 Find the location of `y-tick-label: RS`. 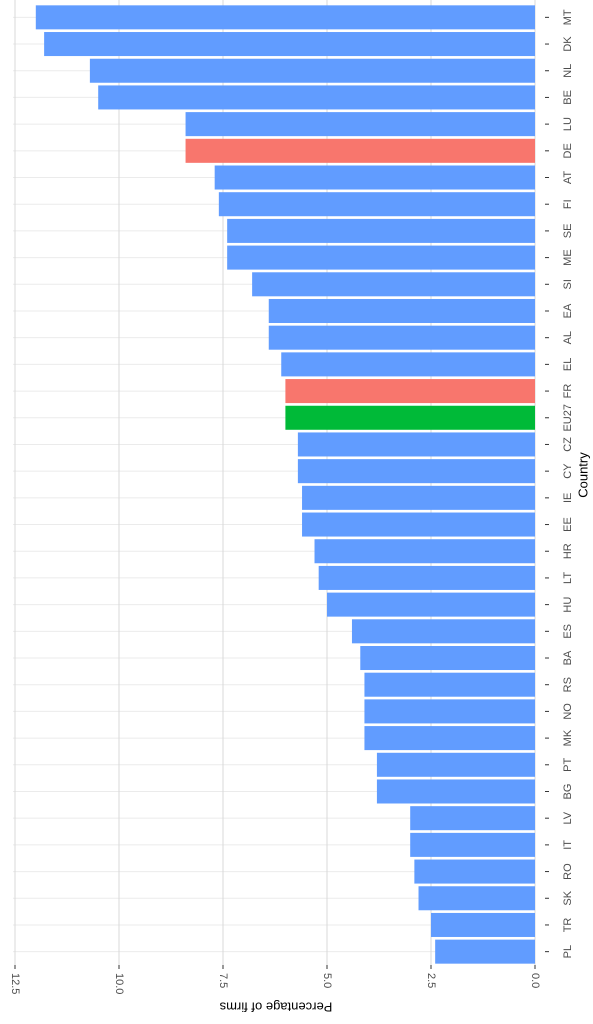

y-tick-label: RS is located at coordinates (568, 684).